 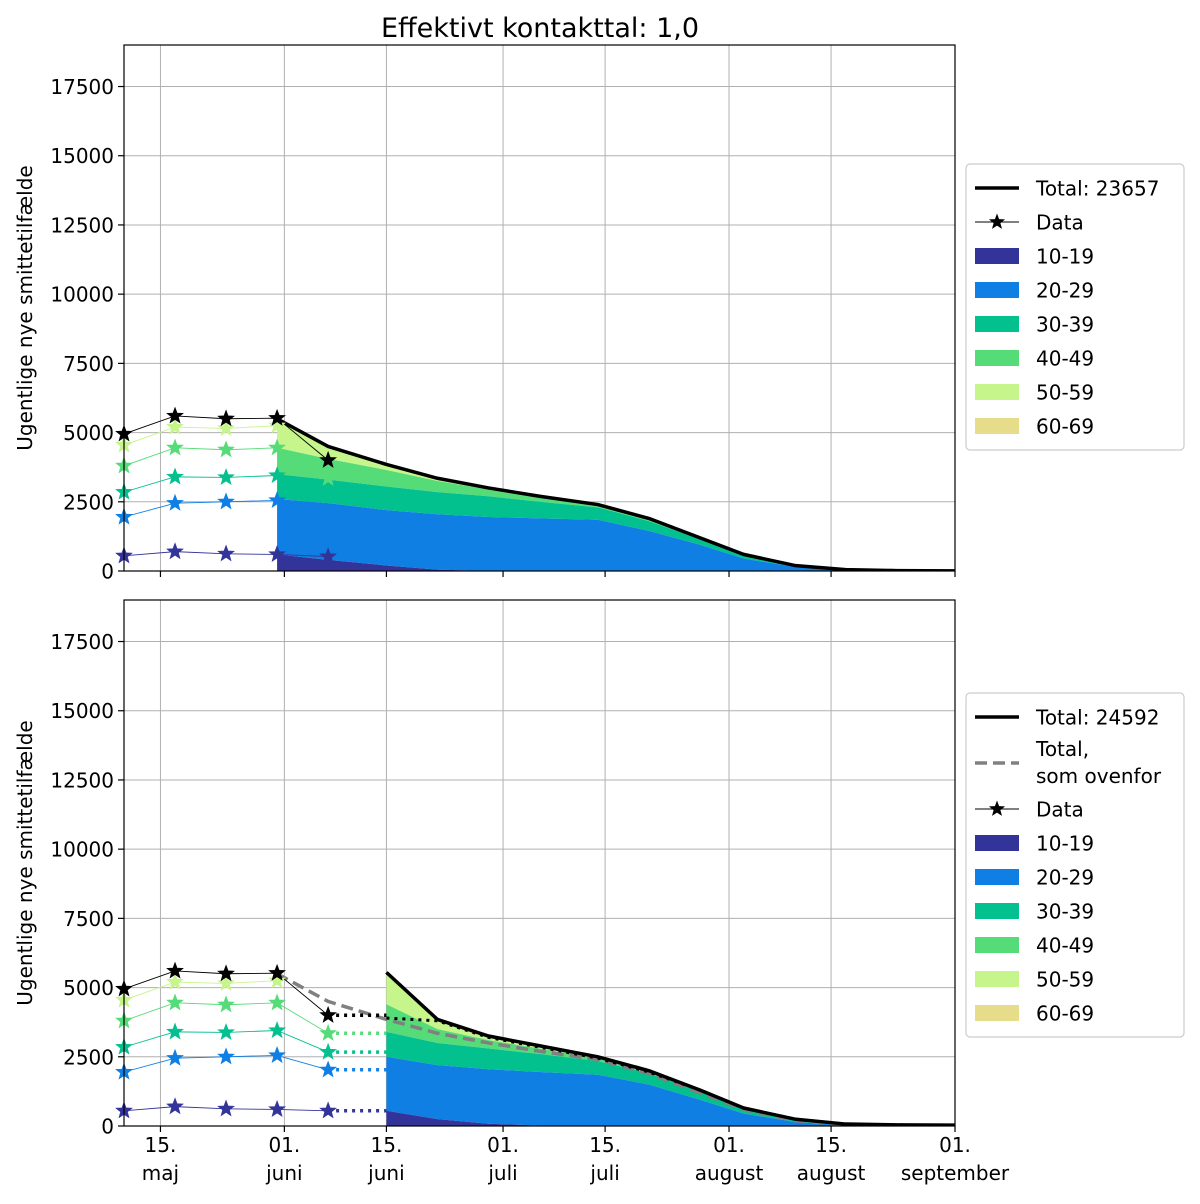 I want to click on legend-label: som ovenfor, so click(x=1099, y=776).